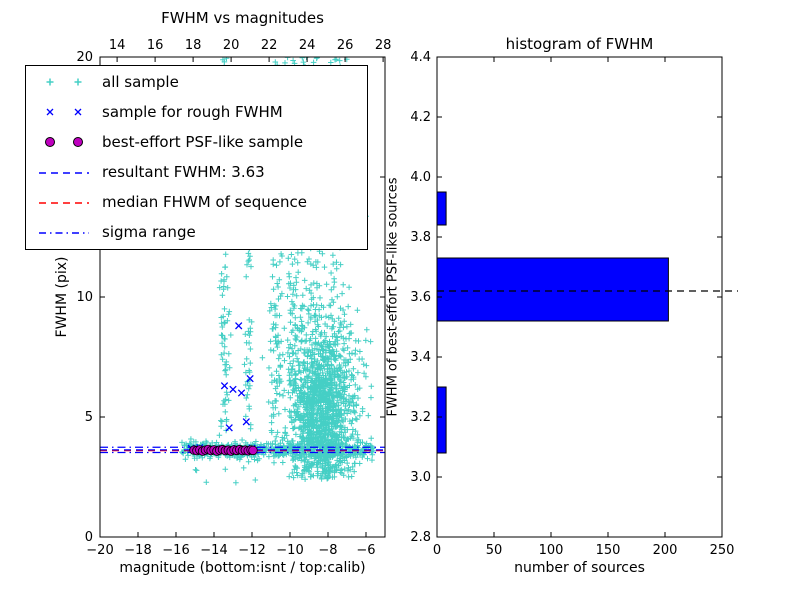  I want to click on psf-sample-marker, so click(253, 450).